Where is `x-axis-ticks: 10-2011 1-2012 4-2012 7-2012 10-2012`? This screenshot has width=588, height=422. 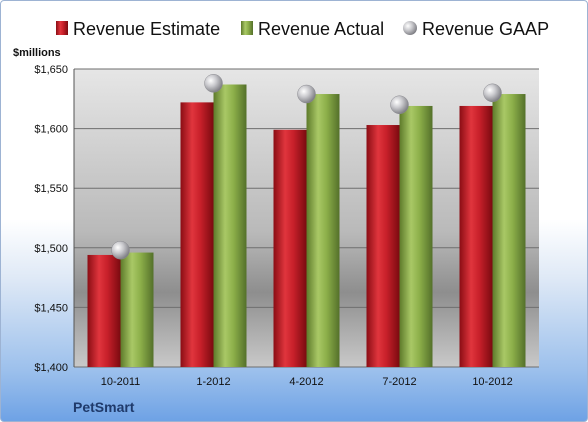
x-axis-ticks: 10-2011 1-2012 4-2012 7-2012 10-2012 is located at coordinates (307, 382).